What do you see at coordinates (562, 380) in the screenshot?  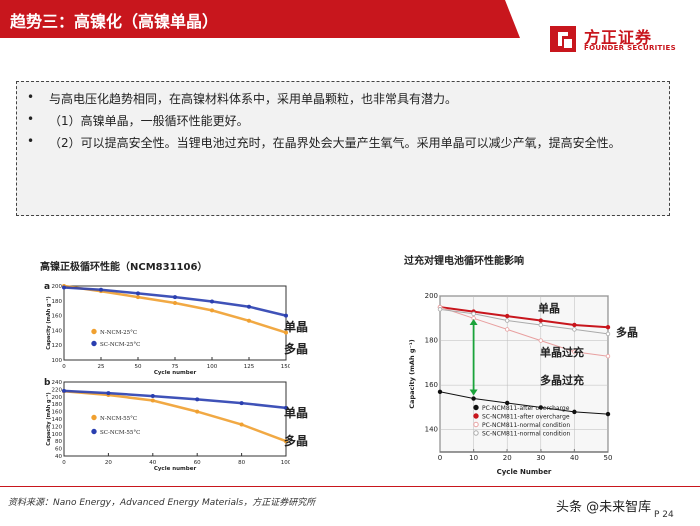 I see `right-label-poly-overcharge: 多晶过充` at bounding box center [562, 380].